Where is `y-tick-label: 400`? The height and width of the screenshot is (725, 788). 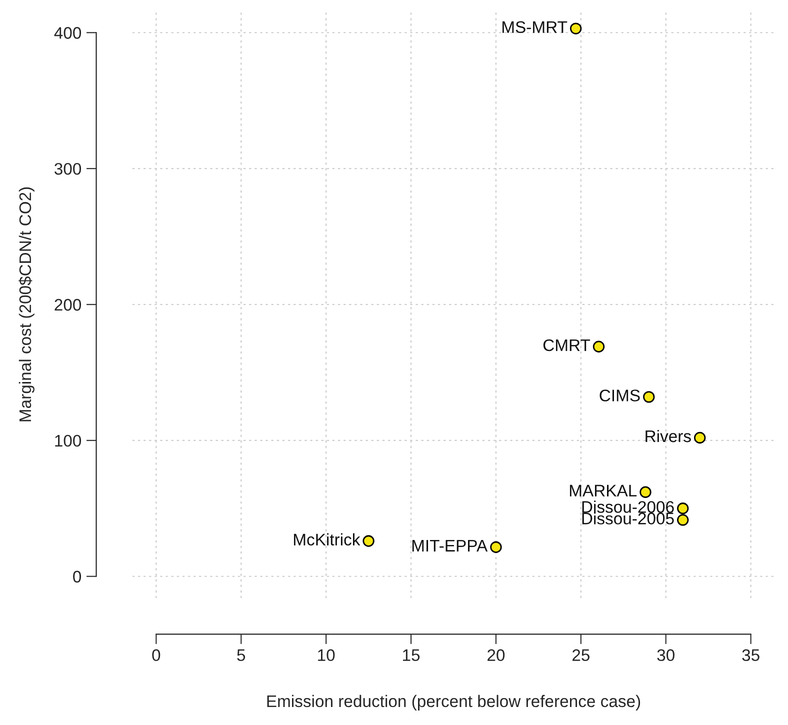
y-tick-label: 400 is located at coordinates (68, 33).